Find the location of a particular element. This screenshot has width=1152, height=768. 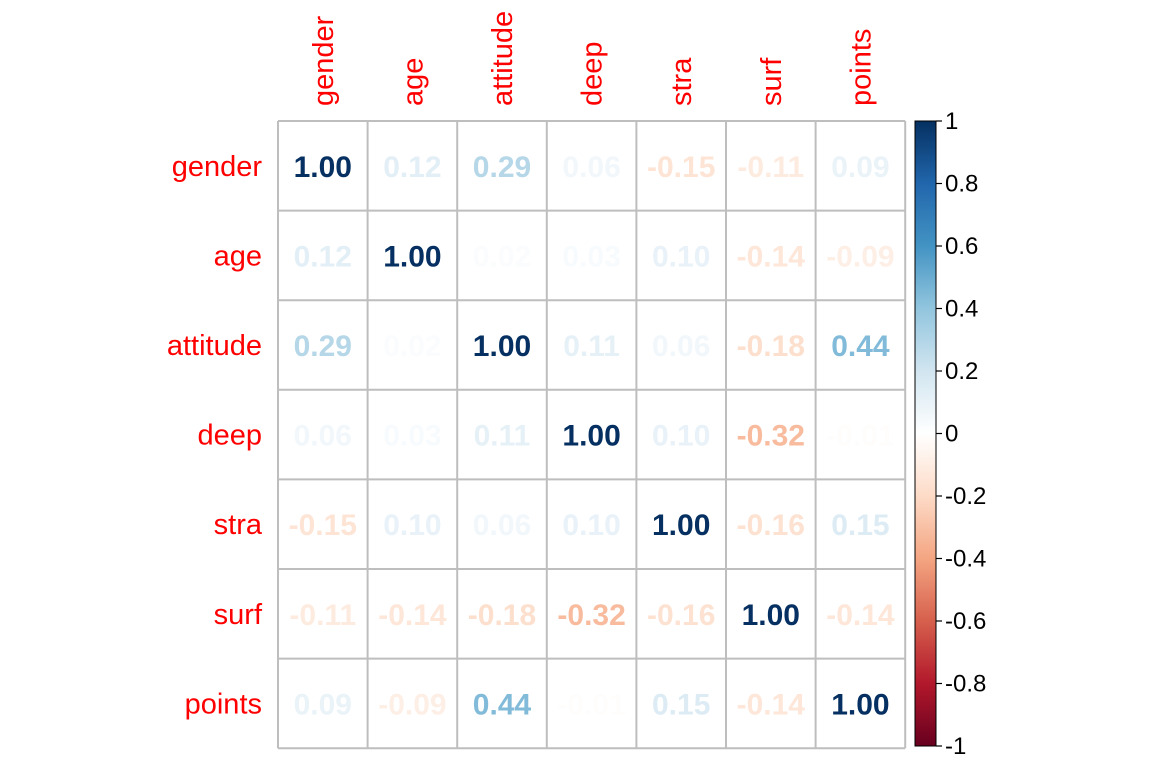

colorbar-tick-label: -0.8 is located at coordinates (965, 684).